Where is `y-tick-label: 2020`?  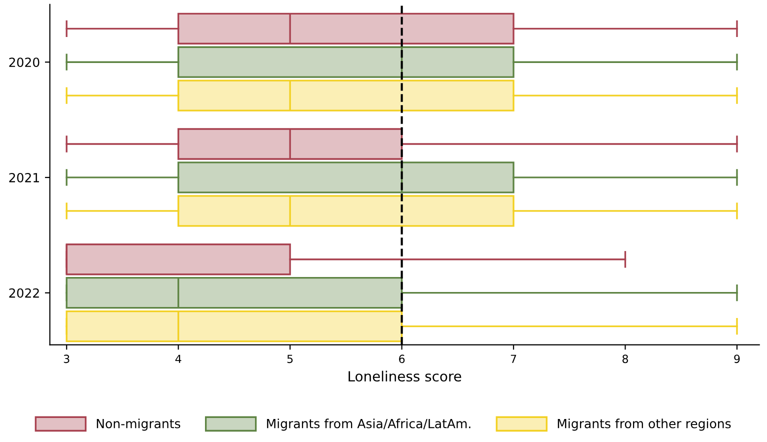 y-tick-label: 2020 is located at coordinates (24, 63).